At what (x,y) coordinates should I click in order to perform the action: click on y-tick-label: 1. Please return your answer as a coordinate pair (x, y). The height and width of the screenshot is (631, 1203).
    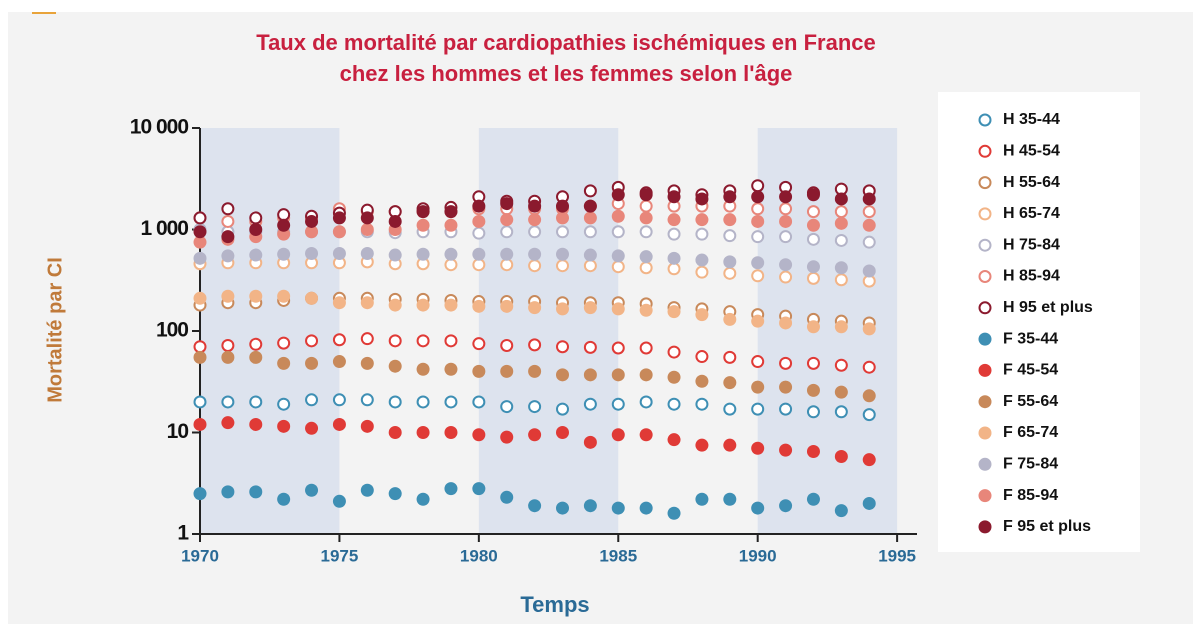
    Looking at the image, I should click on (183, 533).